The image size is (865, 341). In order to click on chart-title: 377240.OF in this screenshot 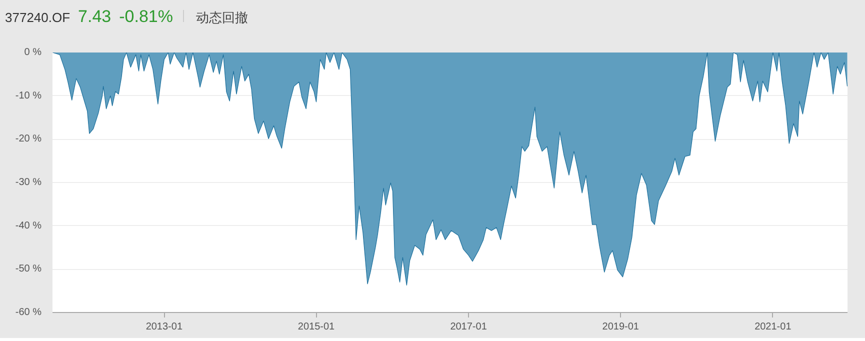, I will do `click(37, 17)`.